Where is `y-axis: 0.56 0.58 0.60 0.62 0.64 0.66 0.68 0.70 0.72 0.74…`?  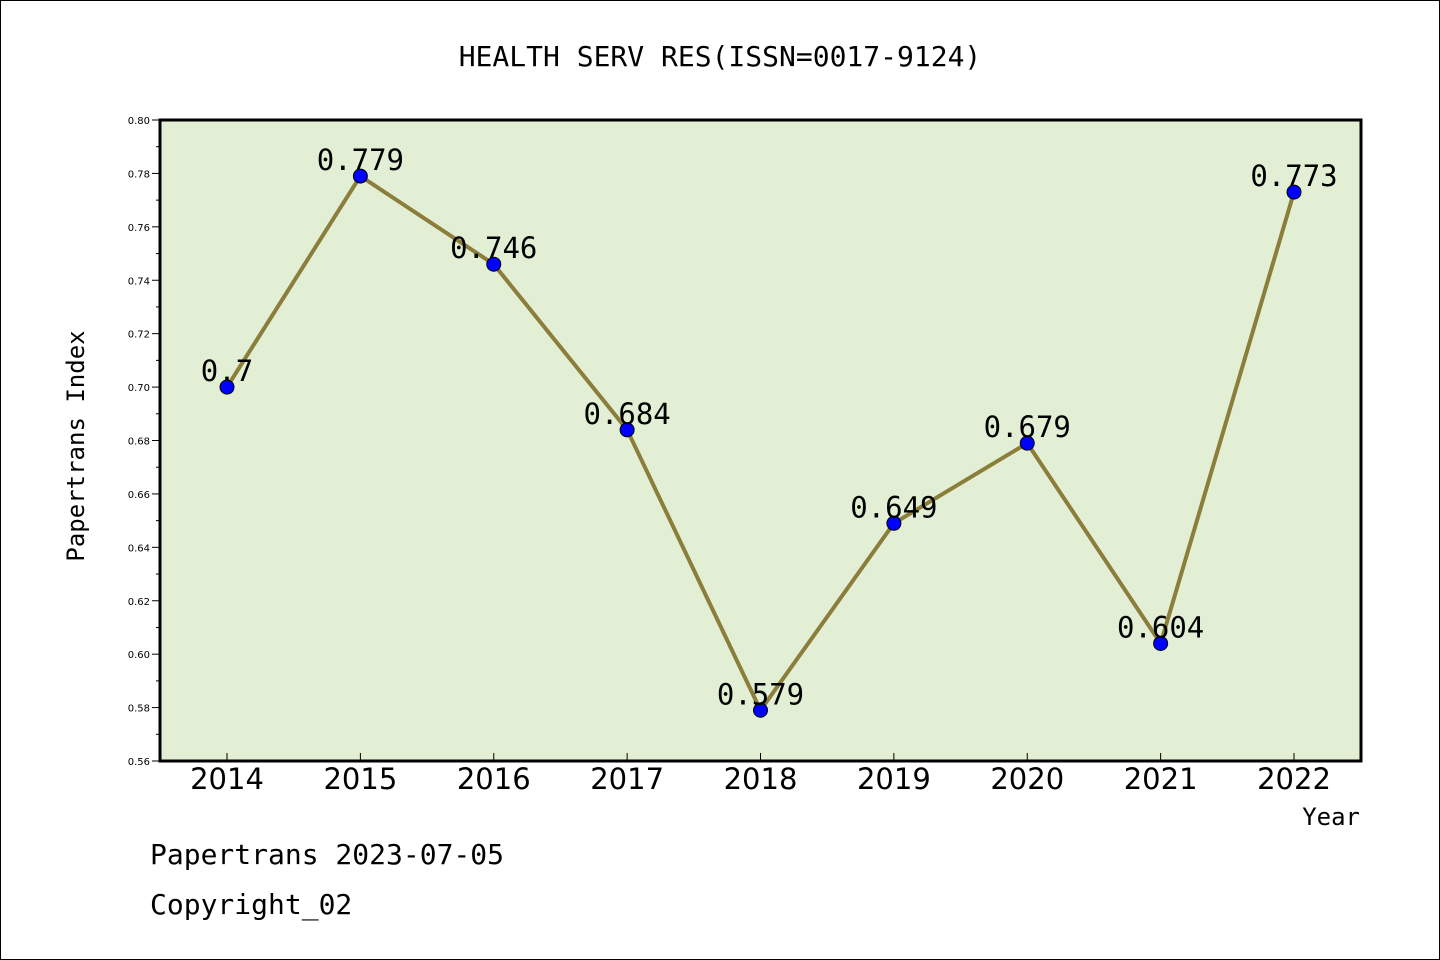
y-axis: 0.56 0.58 0.60 0.62 0.64 0.66 0.68 0.70 0.72 0.74… is located at coordinates (144, 442).